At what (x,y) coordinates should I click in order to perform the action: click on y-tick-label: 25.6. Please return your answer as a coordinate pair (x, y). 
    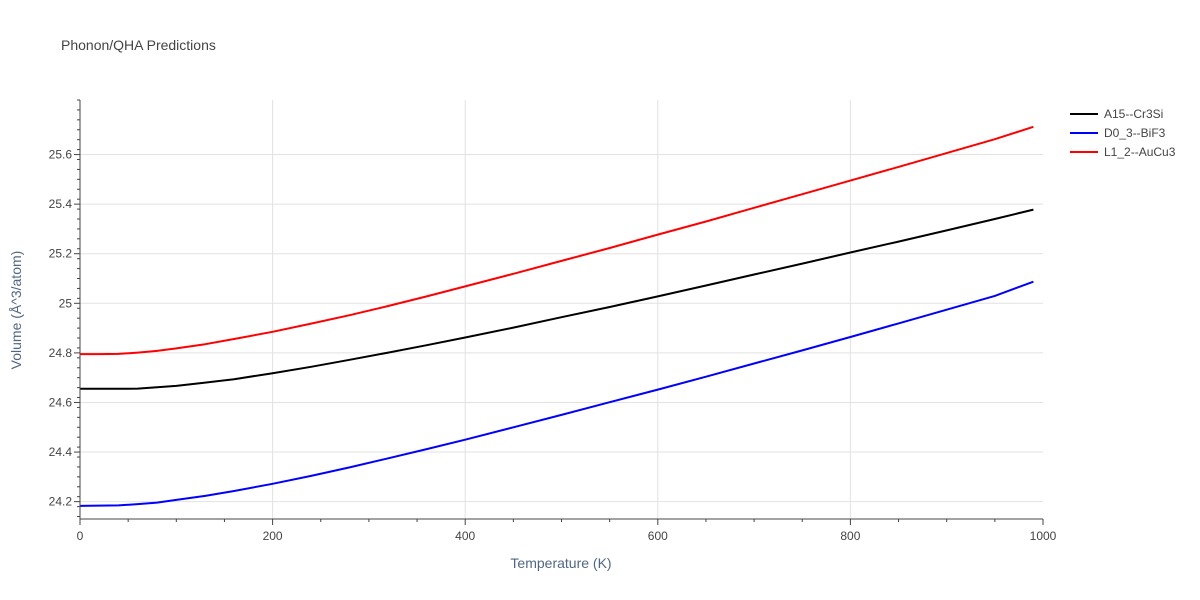
    Looking at the image, I should click on (61, 155).